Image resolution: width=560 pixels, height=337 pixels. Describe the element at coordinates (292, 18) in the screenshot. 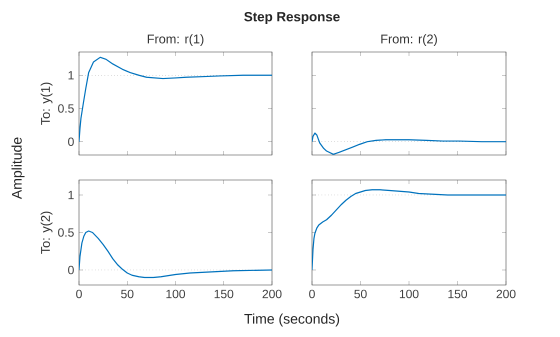

I see `text: Step Response` at that location.